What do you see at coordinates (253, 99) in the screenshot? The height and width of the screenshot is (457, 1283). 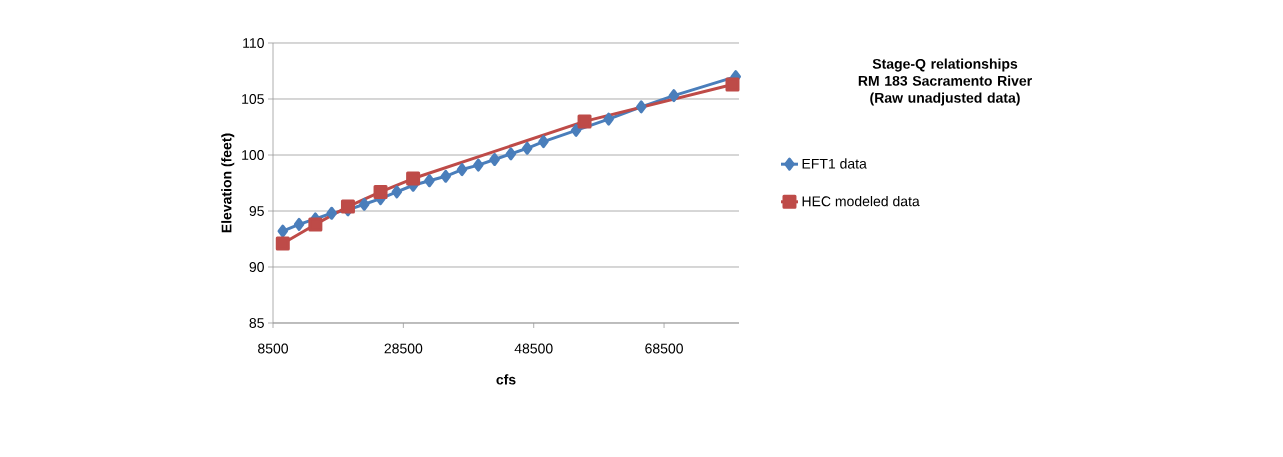 I see `y-tick-label: 105` at bounding box center [253, 99].